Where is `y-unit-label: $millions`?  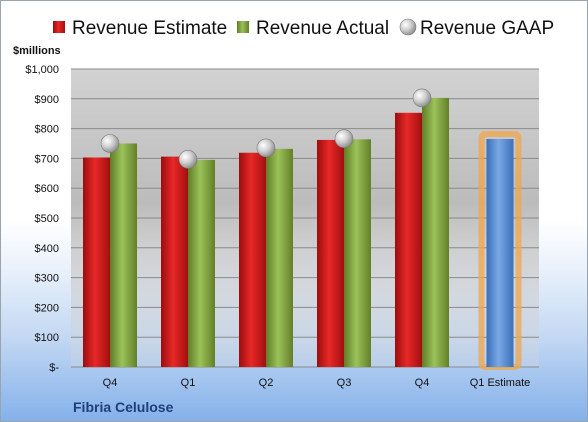
y-unit-label: $millions is located at coordinates (37, 51).